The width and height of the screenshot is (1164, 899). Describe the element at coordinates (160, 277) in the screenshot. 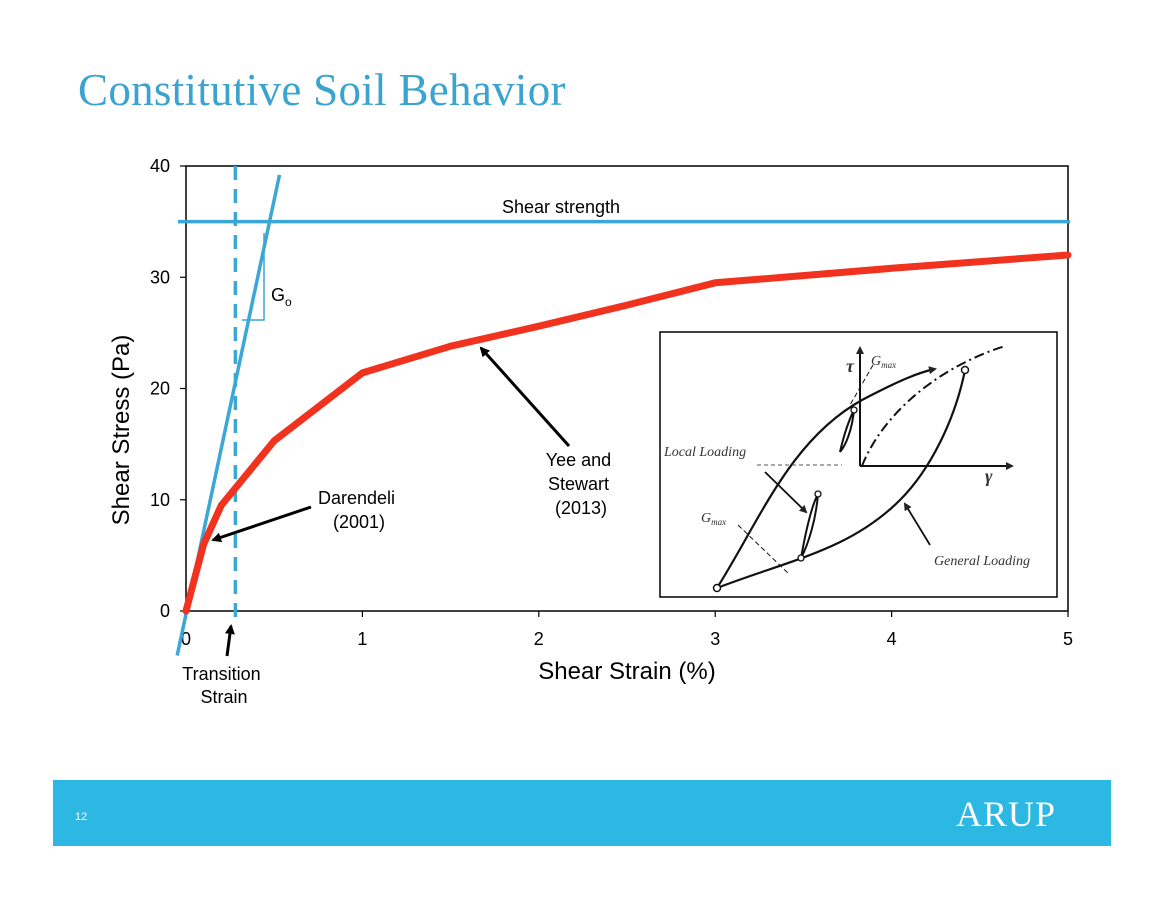

I see `y-tick-label: 30` at that location.